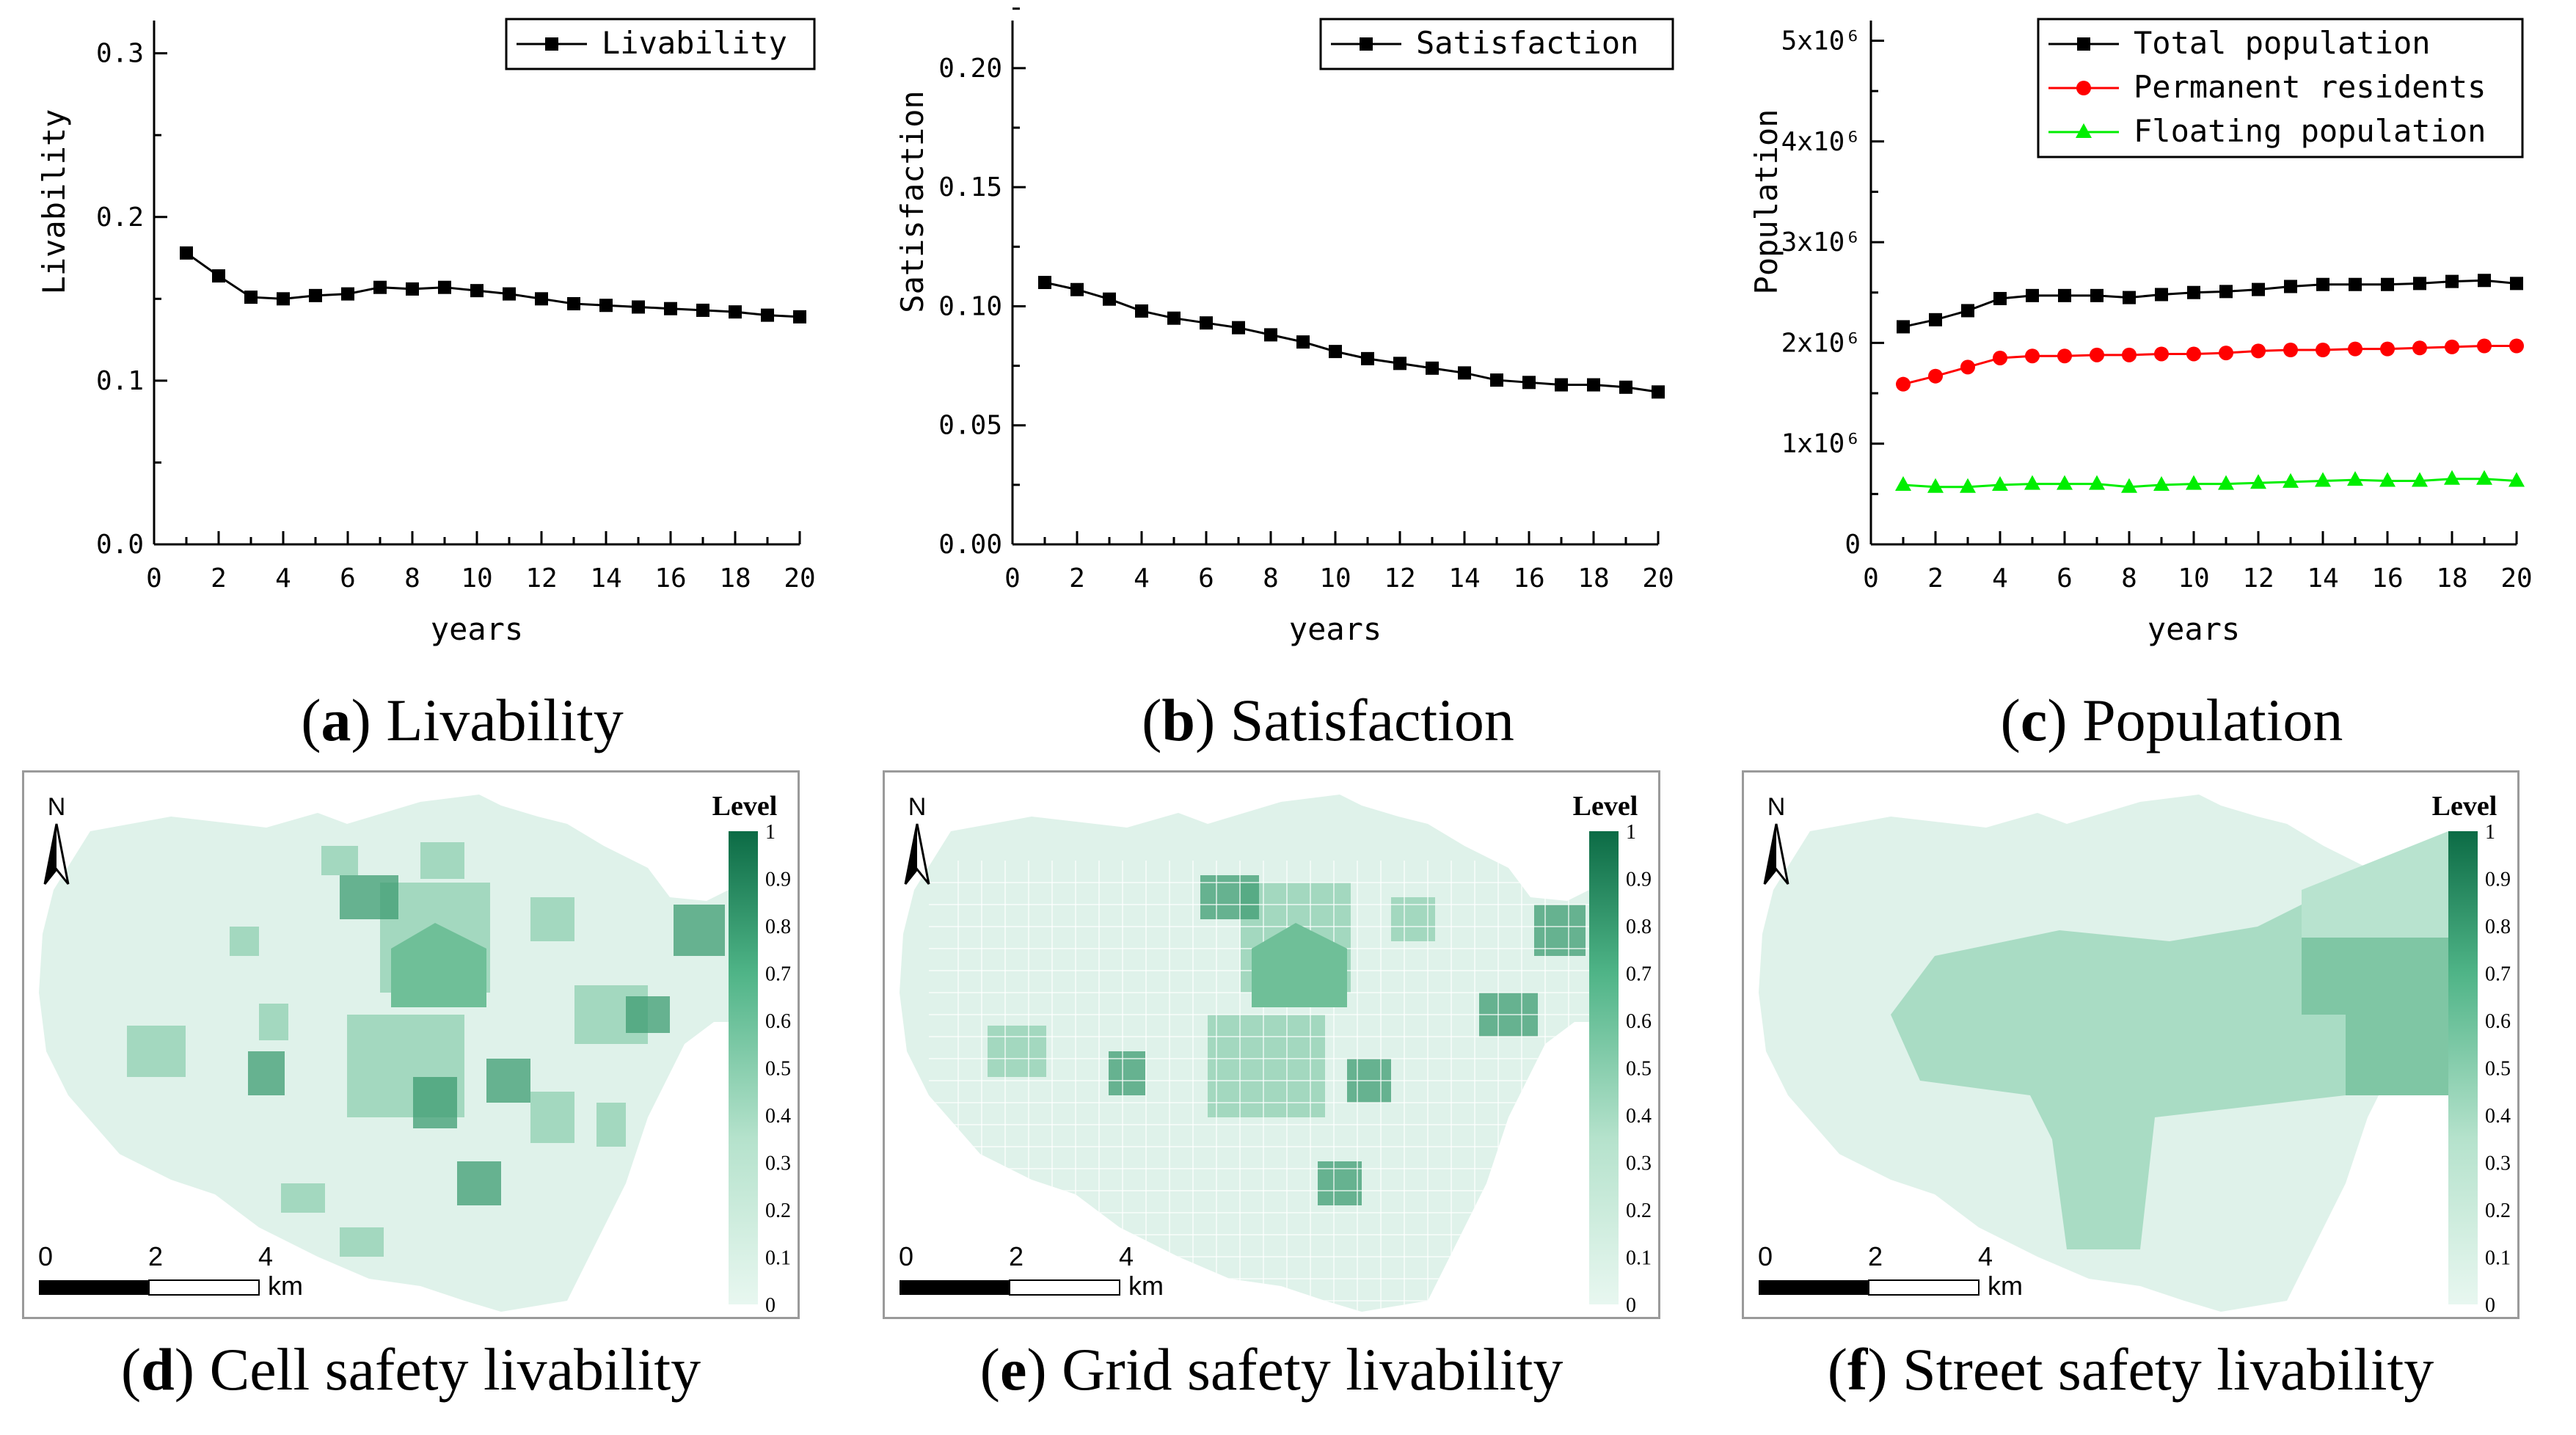  Describe the element at coordinates (1271, 1369) in the screenshot. I see `caption-e: (e) Grid safety livability` at that location.